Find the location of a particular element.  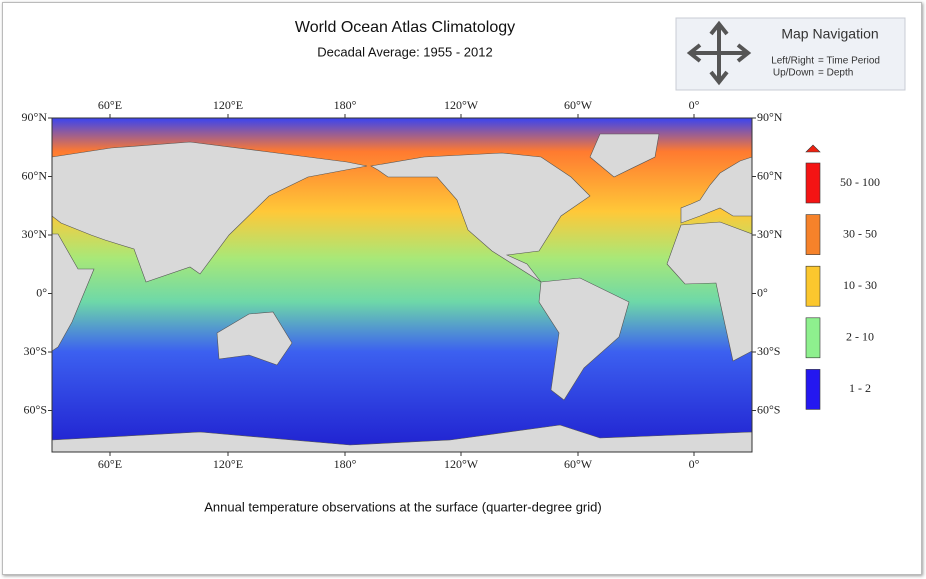

legend-label: 50 - 100 is located at coordinates (860, 182).